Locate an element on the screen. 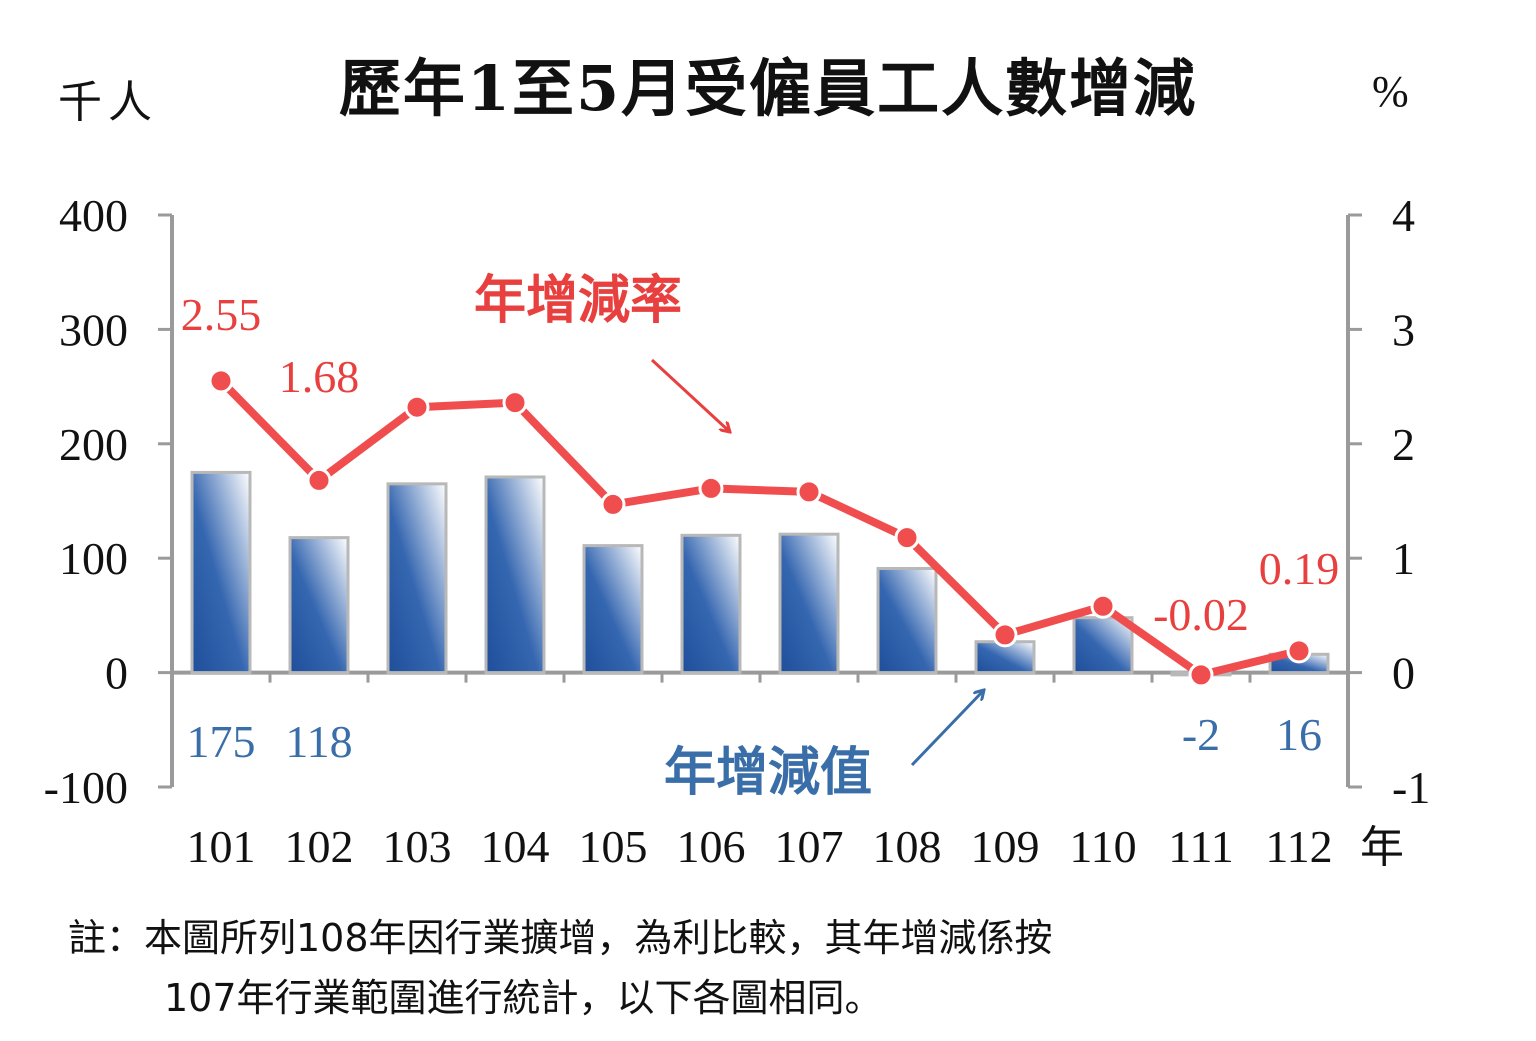 This screenshot has height=1041, width=1536. x-tick-label: 109 is located at coordinates (1005, 846).